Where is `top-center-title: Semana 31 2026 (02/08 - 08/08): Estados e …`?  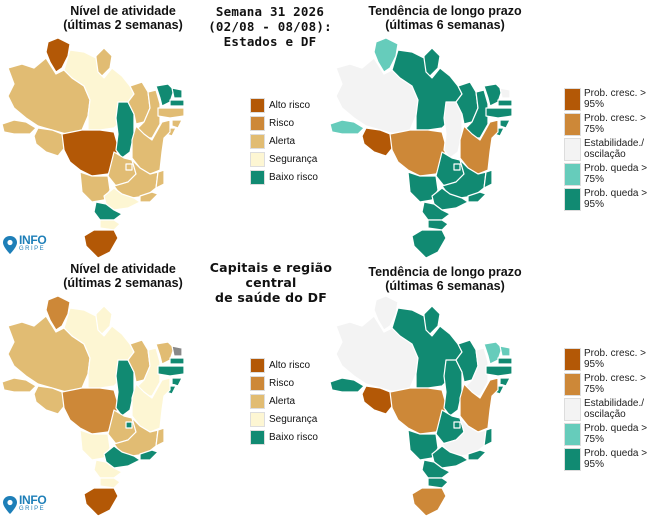 top-center-title: Semana 31 2026 (02/08 - 08/08): Estados e … is located at coordinates (270, 26).